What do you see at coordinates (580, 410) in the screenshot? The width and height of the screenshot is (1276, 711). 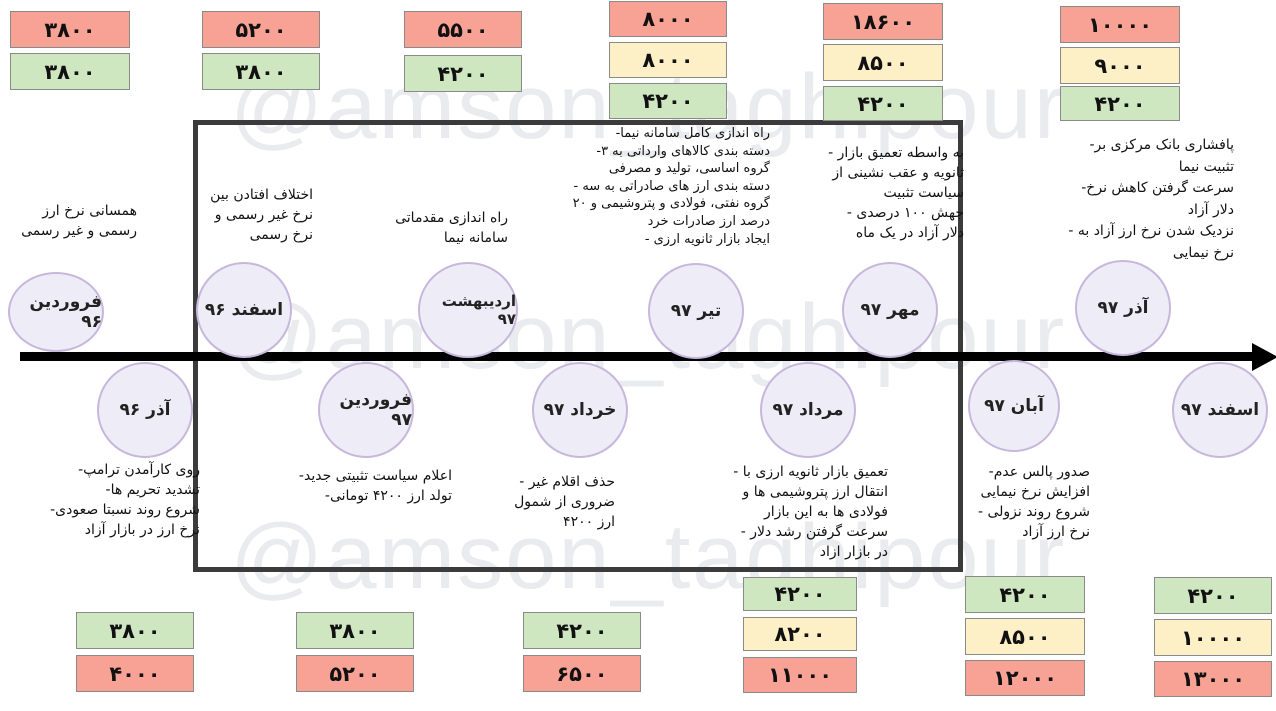 I see `timeline-node: خرداد ۹۷` at bounding box center [580, 410].